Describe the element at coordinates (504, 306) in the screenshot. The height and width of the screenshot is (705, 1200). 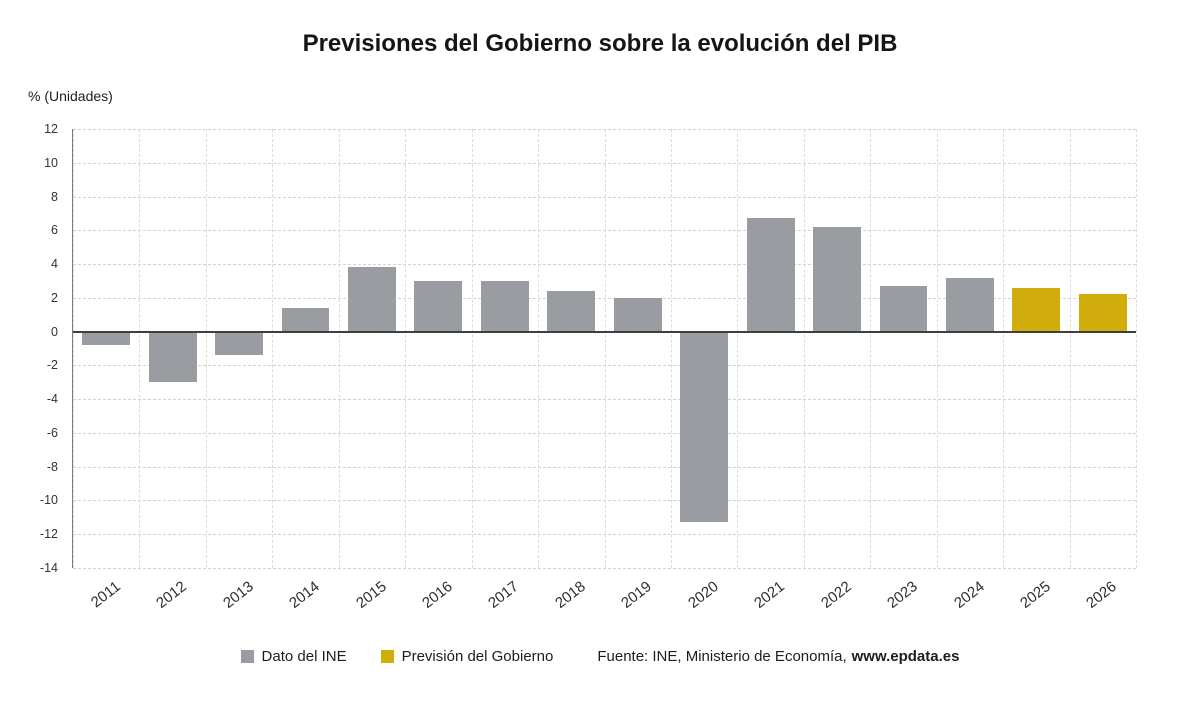
I see `bar-2017-ine` at that location.